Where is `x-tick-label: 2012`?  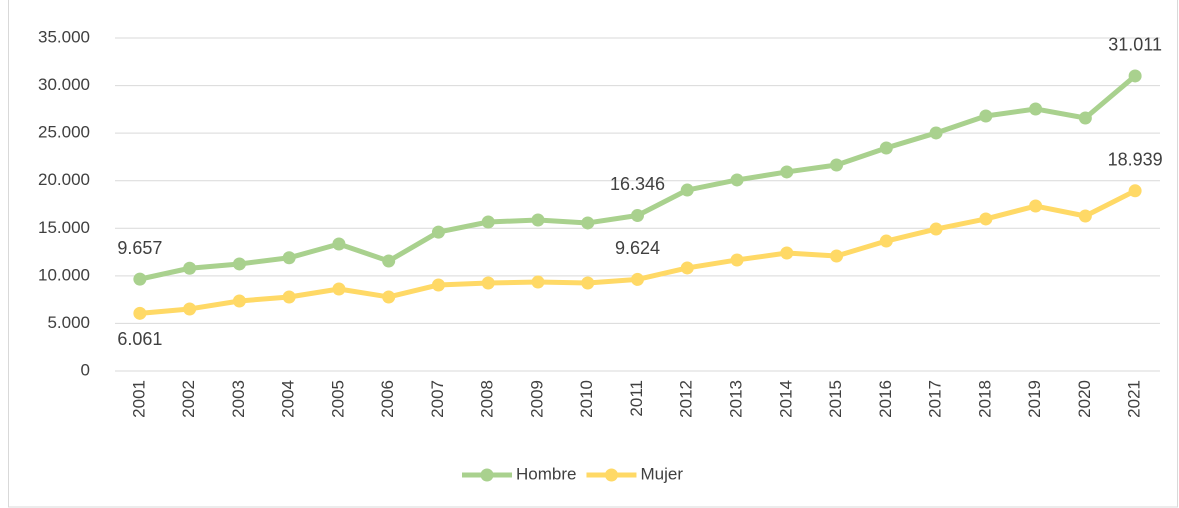 x-tick-label: 2012 is located at coordinates (686, 399).